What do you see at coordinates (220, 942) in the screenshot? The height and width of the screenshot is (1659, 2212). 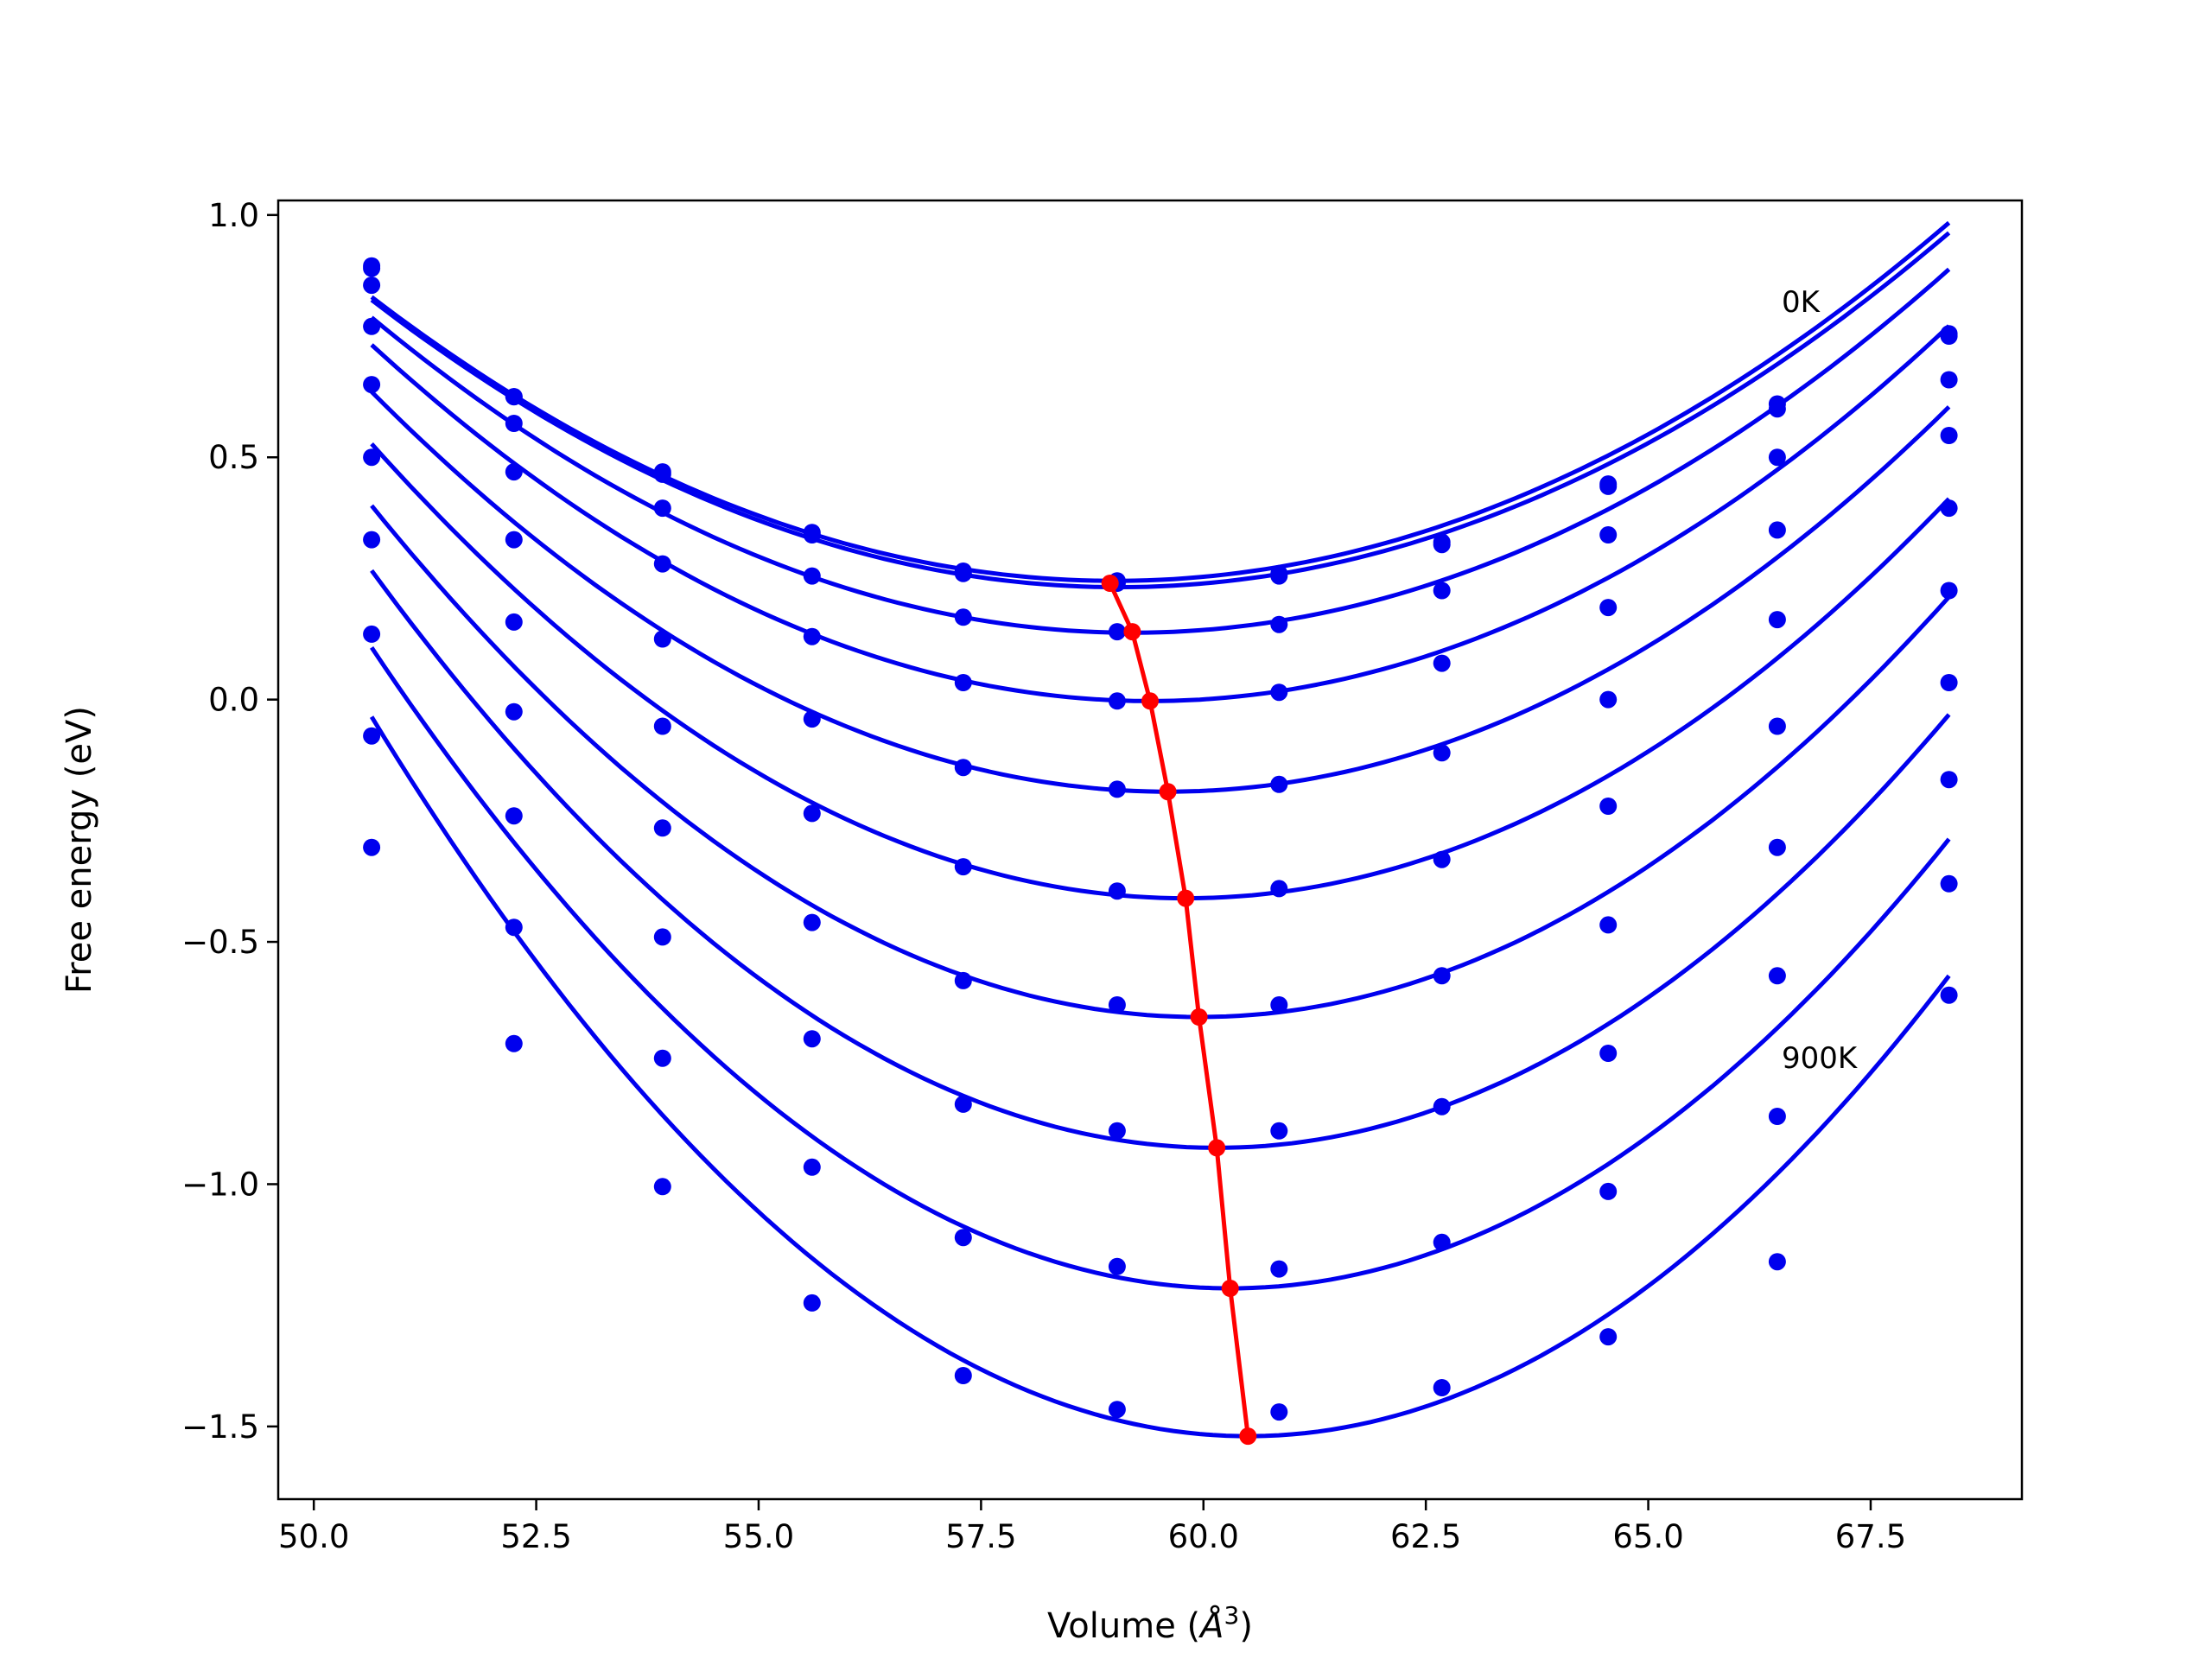 I see `y-tick-label: −0.5` at bounding box center [220, 942].